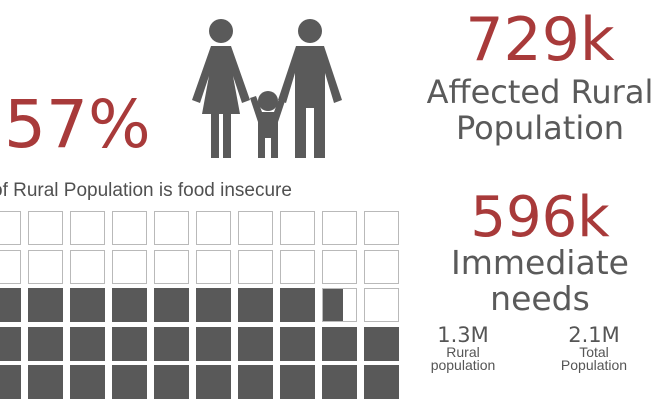 This screenshot has height=399, width=660. I want to click on affected-label-line2: Population, so click(540, 128).